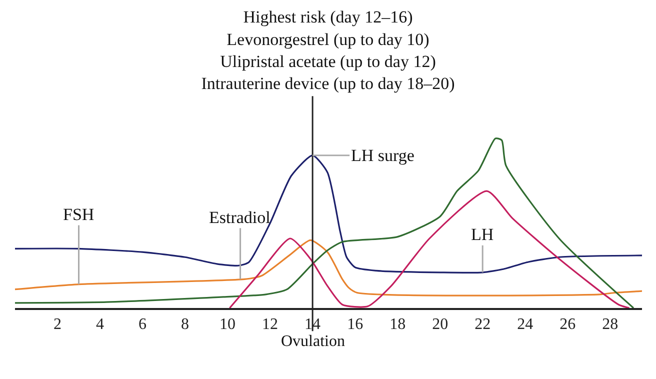  What do you see at coordinates (610, 324) in the screenshot?
I see `x-tick-label: 28` at bounding box center [610, 324].